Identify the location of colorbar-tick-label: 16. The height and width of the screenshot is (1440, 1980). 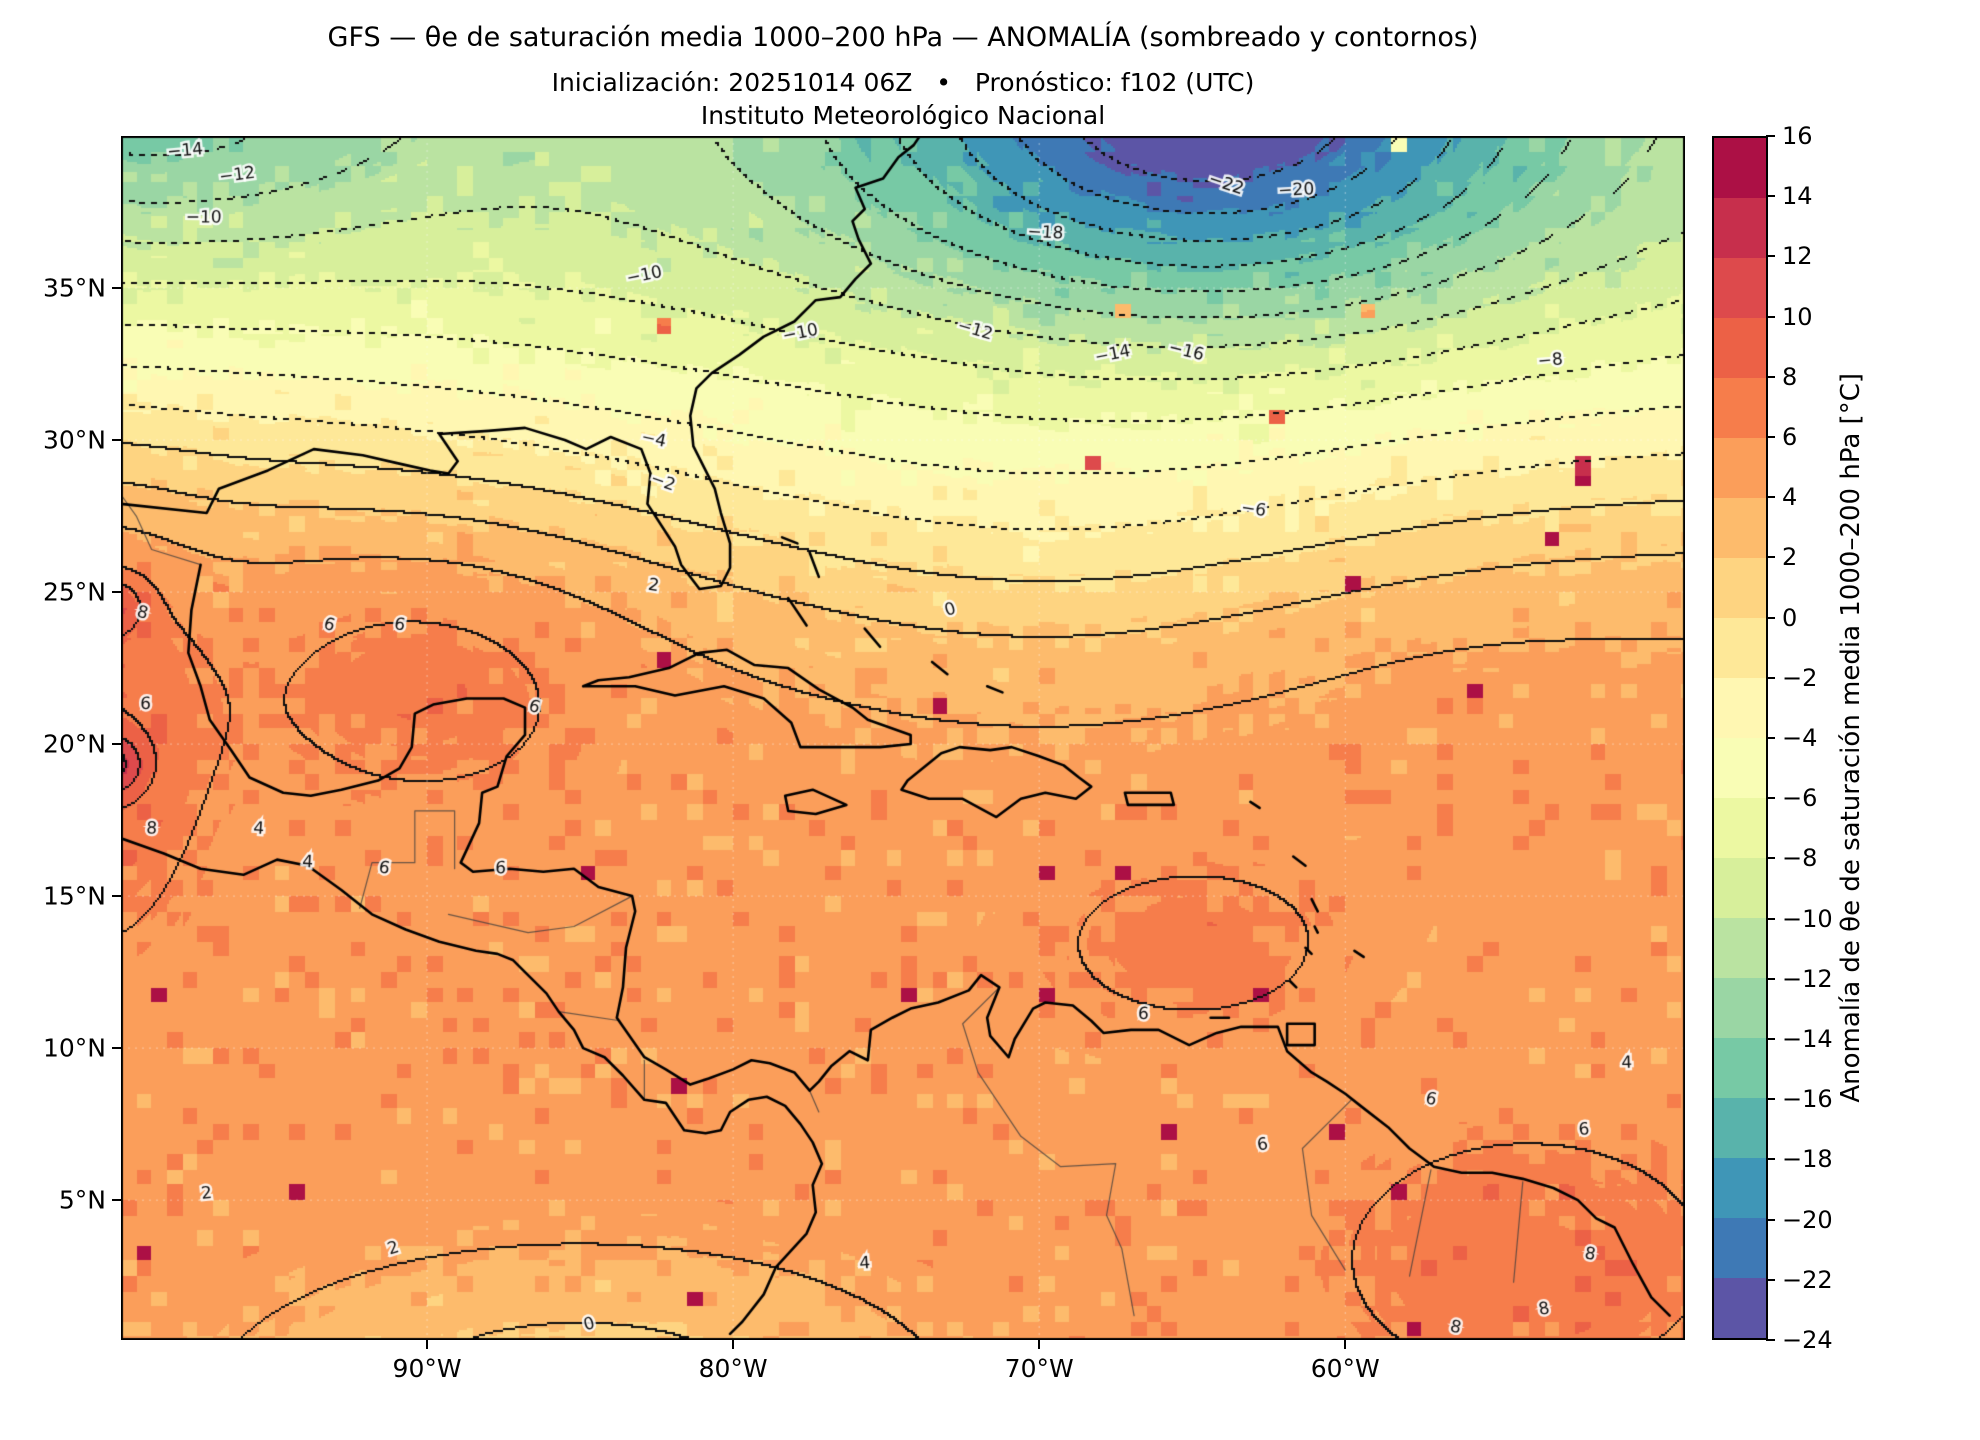
(1797, 136).